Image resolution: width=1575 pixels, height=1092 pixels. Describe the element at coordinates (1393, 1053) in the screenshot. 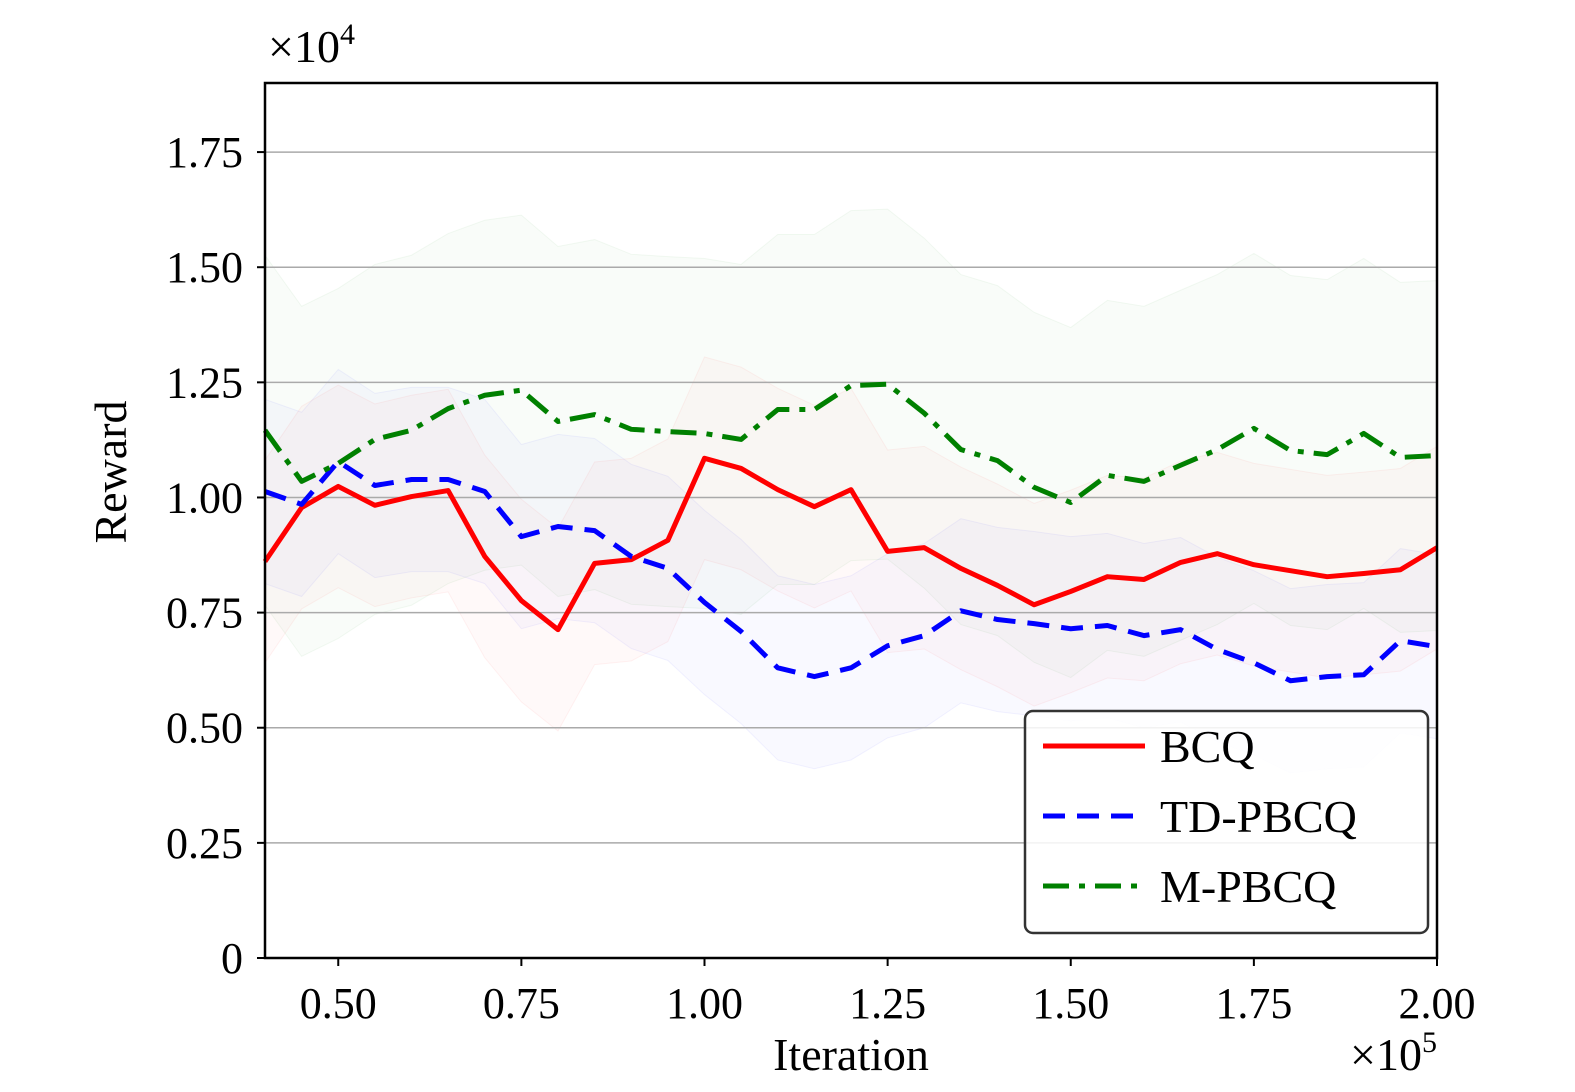

I see `x-multiplier: ×10⁵` at that location.